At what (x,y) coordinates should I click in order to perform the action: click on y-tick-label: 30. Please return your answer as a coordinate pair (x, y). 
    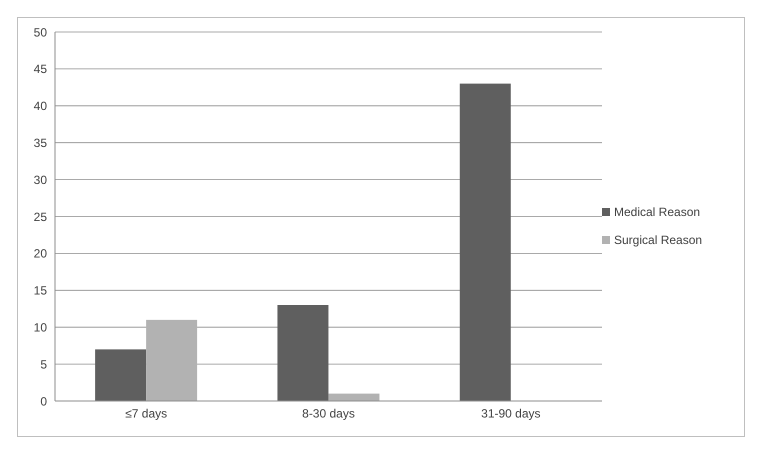
    Looking at the image, I should click on (41, 179).